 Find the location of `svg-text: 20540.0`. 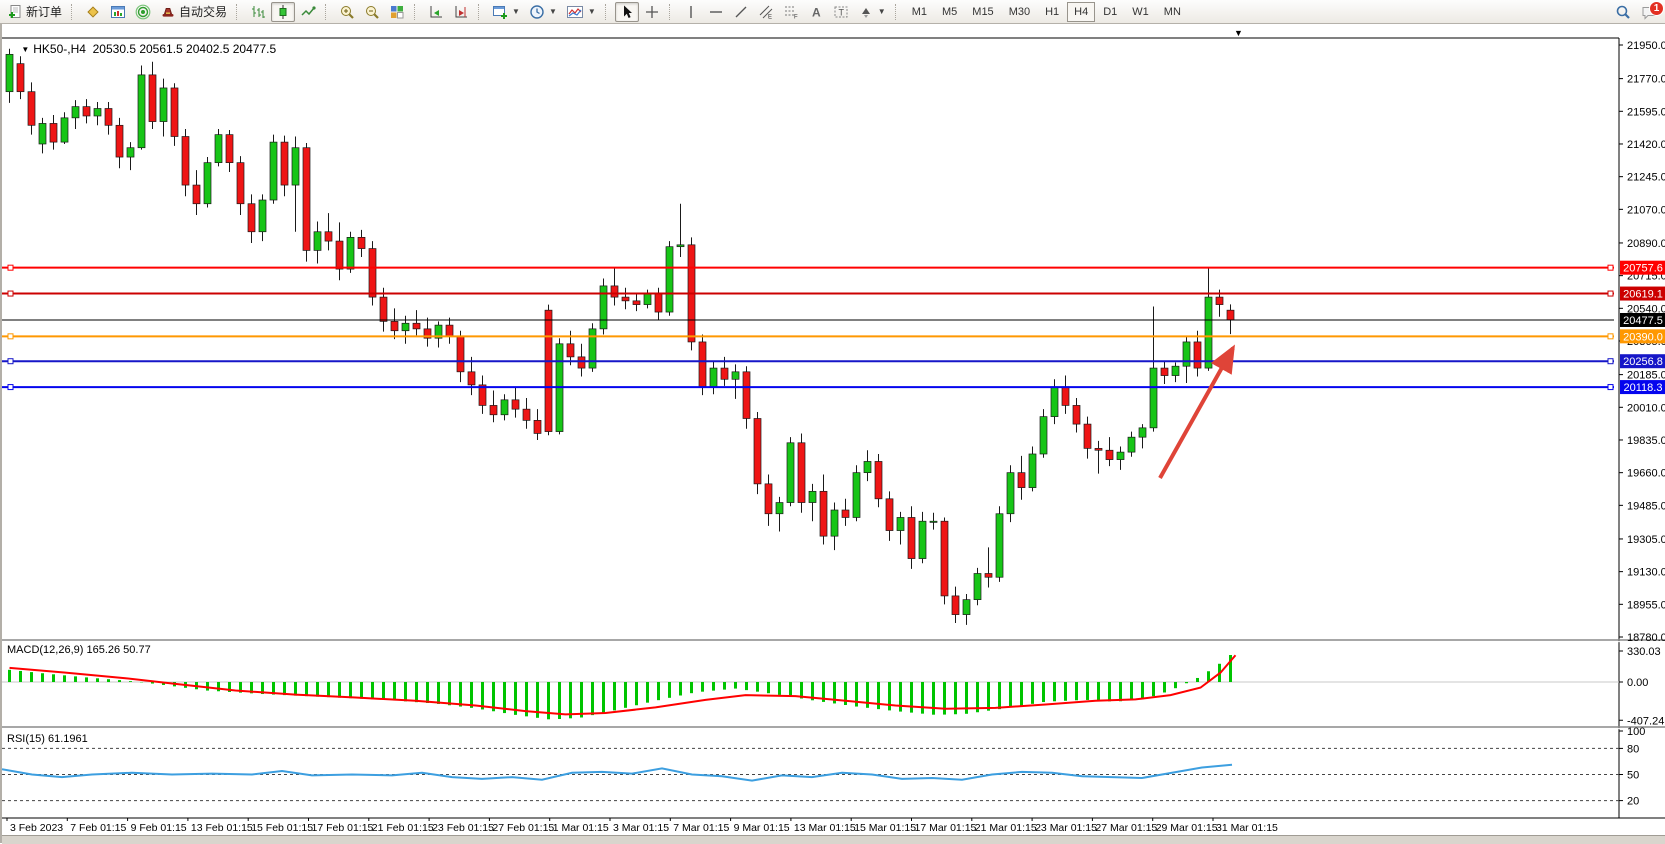

svg-text: 20540.0 is located at coordinates (1646, 309).